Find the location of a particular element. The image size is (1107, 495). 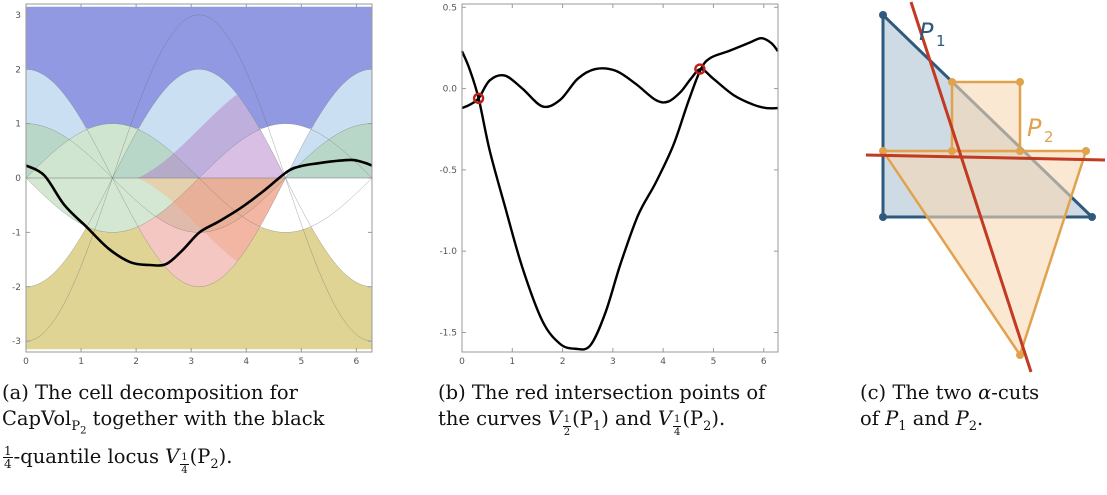

panel-b-x-tick-label: 6 is located at coordinates (764, 362).